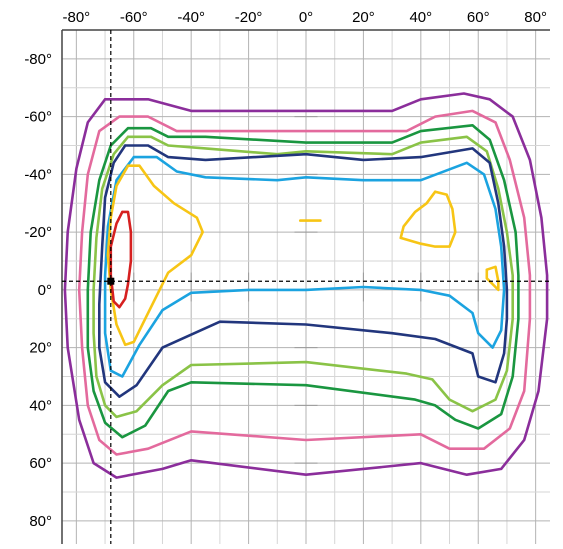 The image size is (563, 549). I want to click on y-tick-label: 20°, so click(40, 348).